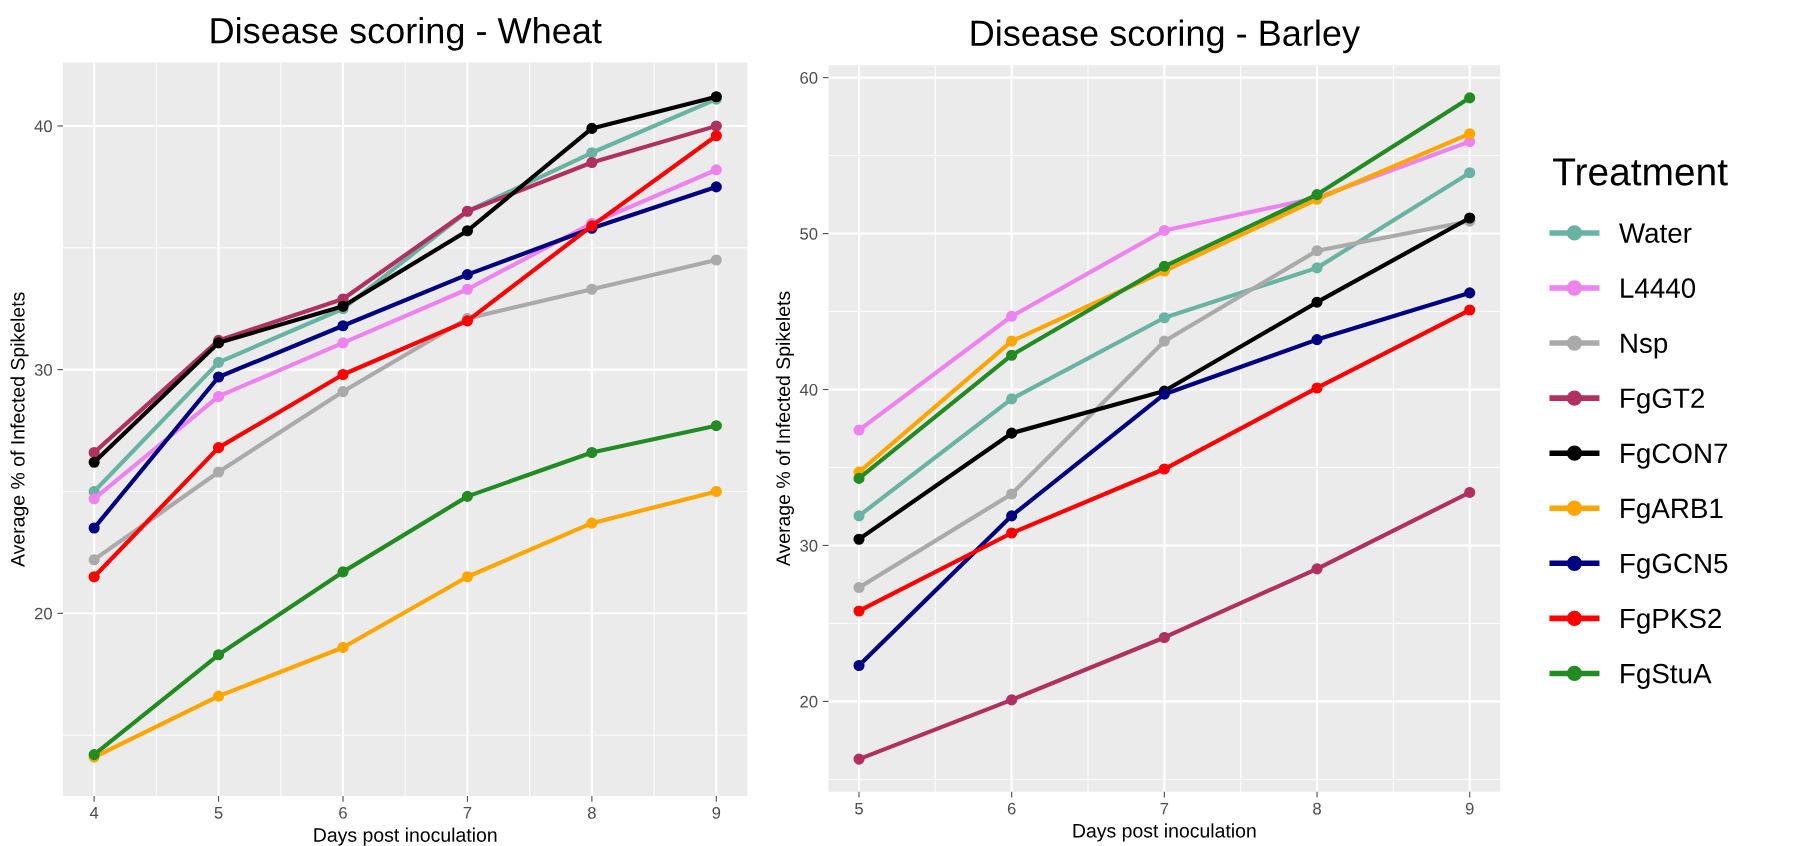 The height and width of the screenshot is (846, 1801). I want to click on legend-label: FgStuA, so click(1666, 676).